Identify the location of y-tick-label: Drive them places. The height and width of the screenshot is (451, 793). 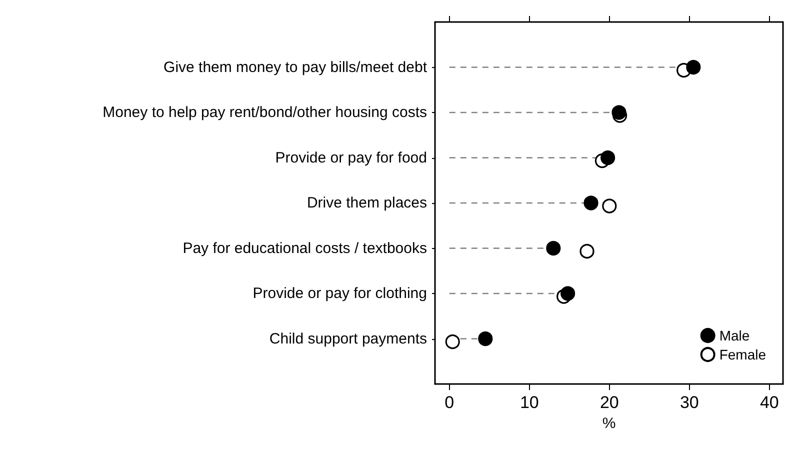
(366, 203).